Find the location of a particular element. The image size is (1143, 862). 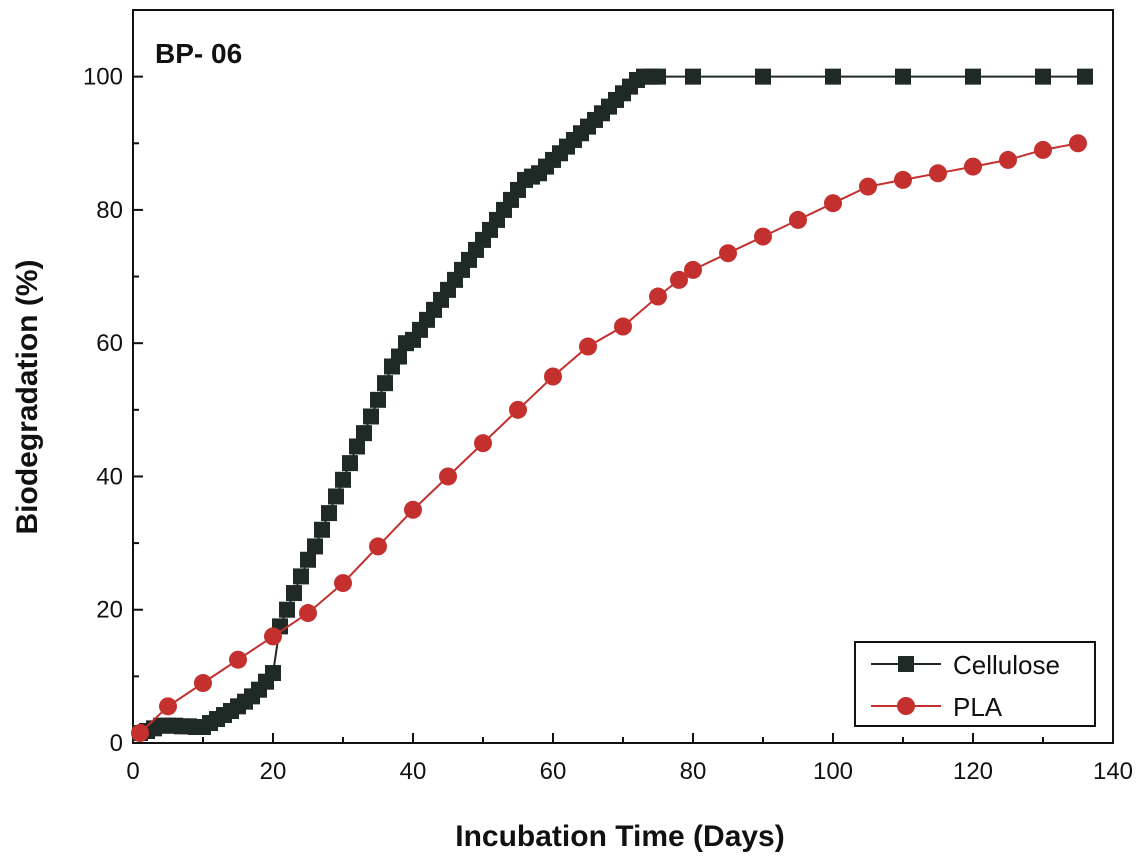

y-tick-label: 20 is located at coordinates (109, 610).